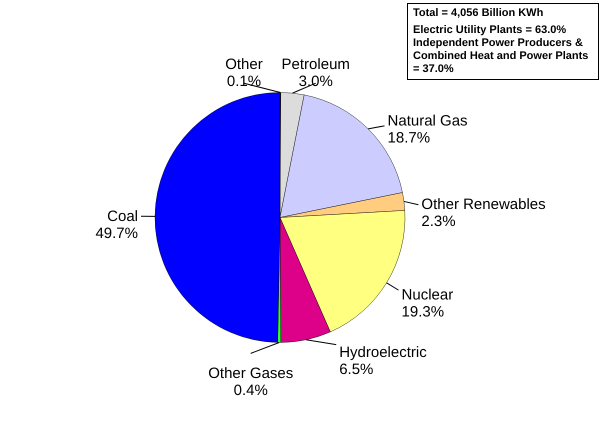 This screenshot has height=435, width=603. What do you see at coordinates (251, 390) in the screenshot?
I see `data-label: 0.4%` at bounding box center [251, 390].